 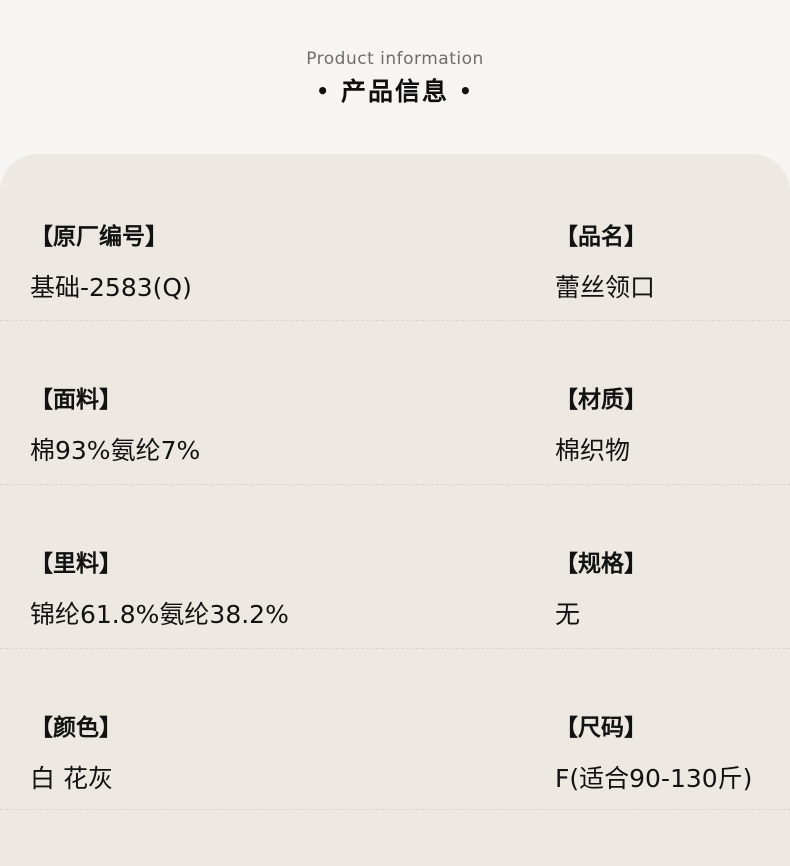 What do you see at coordinates (657, 762) in the screenshot?
I see `field-size: 【尺码】 F(适合90-130斤)` at bounding box center [657, 762].